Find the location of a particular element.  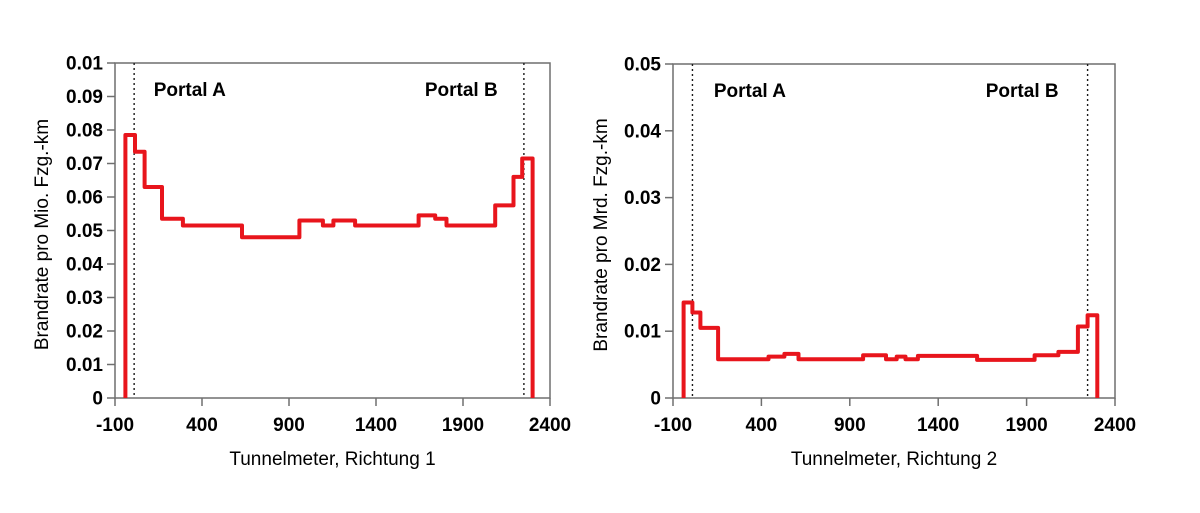

x-axis-title: Tunnelmeter, Richtung 2 is located at coordinates (894, 459).